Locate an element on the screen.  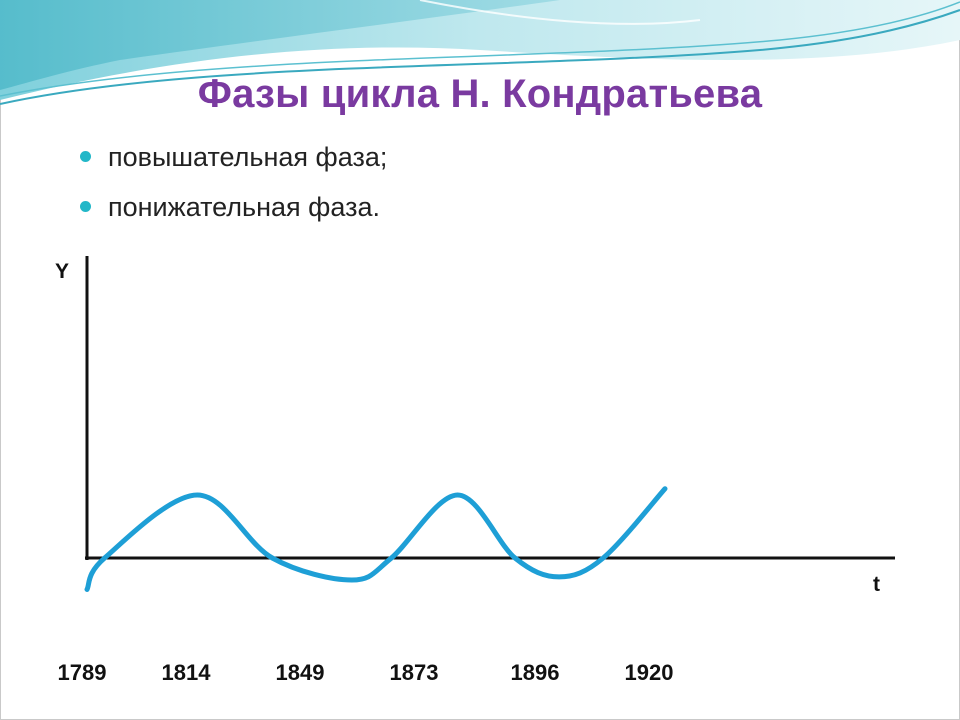
bullet-list: повышательная фаза; понижательная фаза. is located at coordinates (232, 188).